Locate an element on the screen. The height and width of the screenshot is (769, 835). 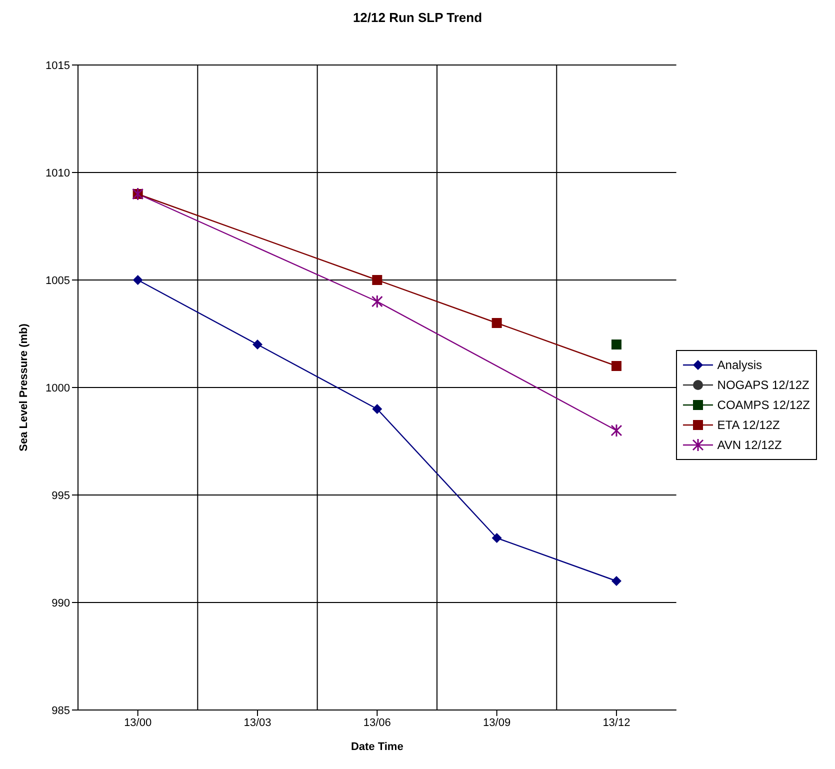
y-tick-label: 995 is located at coordinates (61, 496).